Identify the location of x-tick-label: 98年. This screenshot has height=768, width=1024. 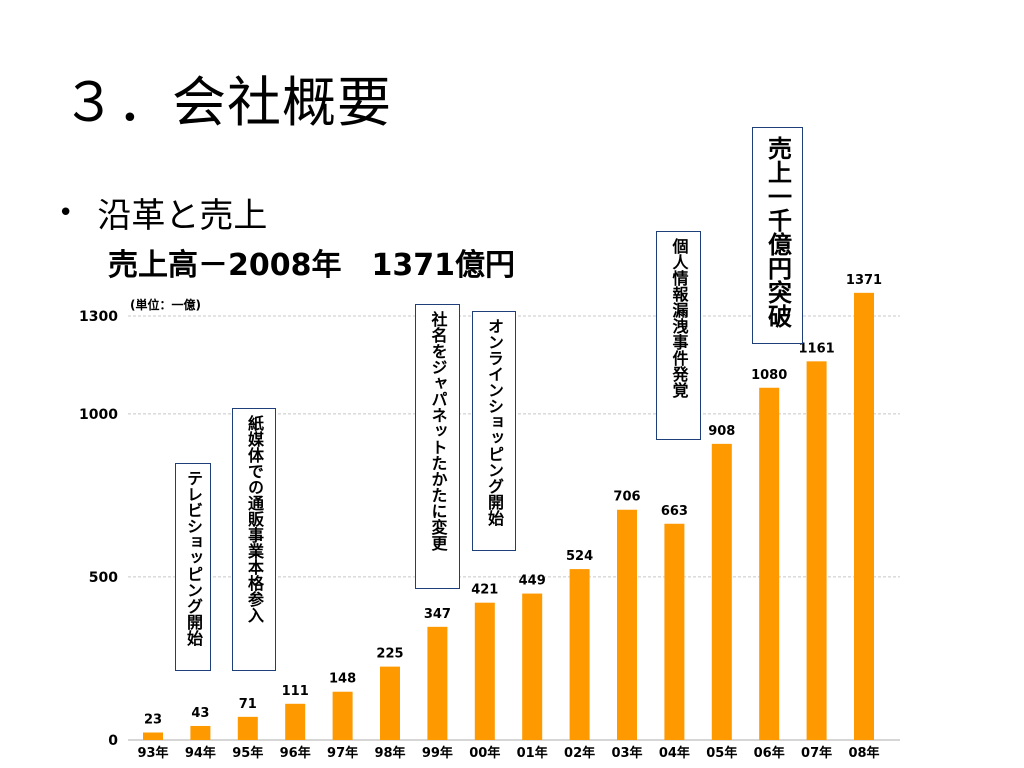
(389, 753).